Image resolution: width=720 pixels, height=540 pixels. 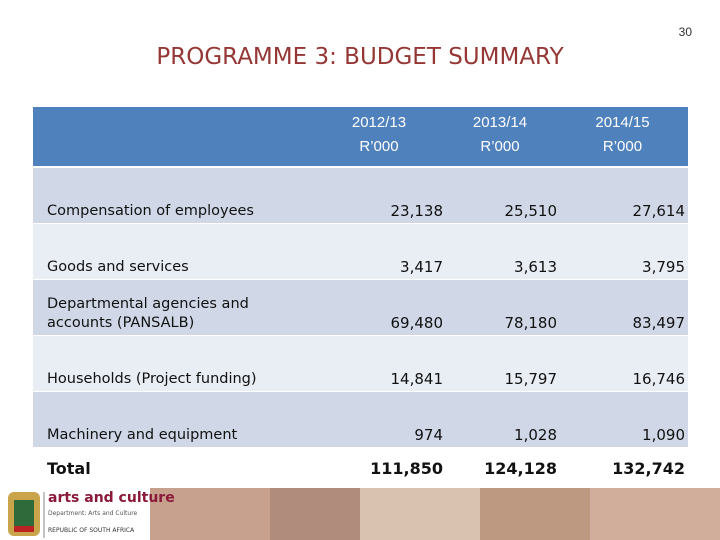 I want to click on row-label: Households (Project funding), so click(x=152, y=379).